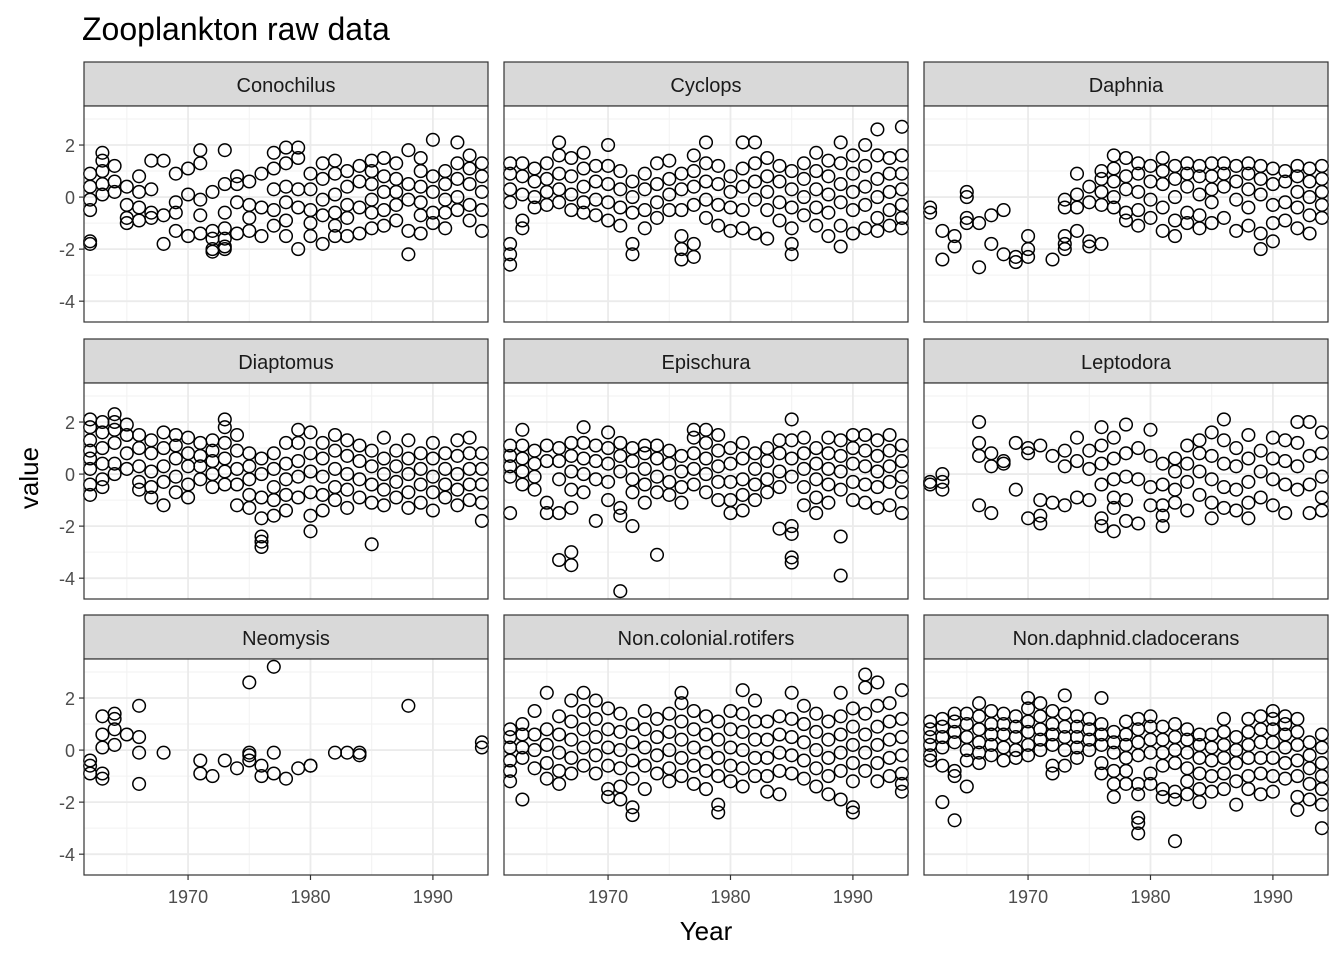 The width and height of the screenshot is (1344, 960). I want to click on strip-label-neomysis: Neomysis, so click(286, 639).